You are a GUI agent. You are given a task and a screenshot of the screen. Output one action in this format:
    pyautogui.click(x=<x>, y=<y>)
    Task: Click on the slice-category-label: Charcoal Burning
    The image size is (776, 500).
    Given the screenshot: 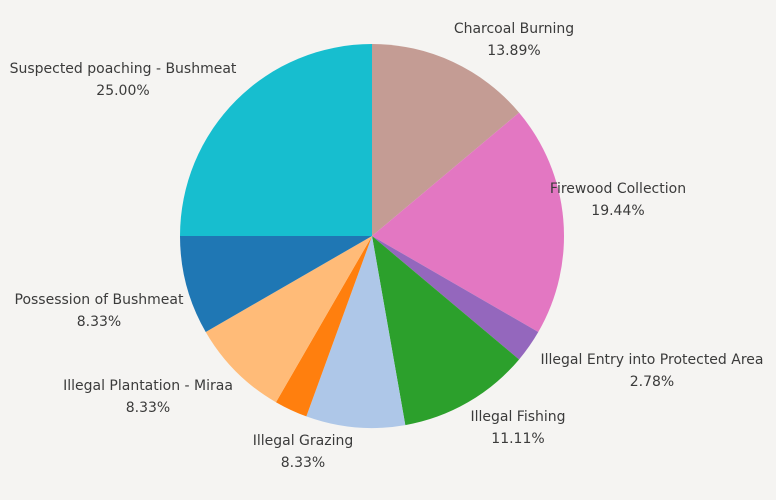 What is the action you would take?
    pyautogui.click(x=514, y=29)
    